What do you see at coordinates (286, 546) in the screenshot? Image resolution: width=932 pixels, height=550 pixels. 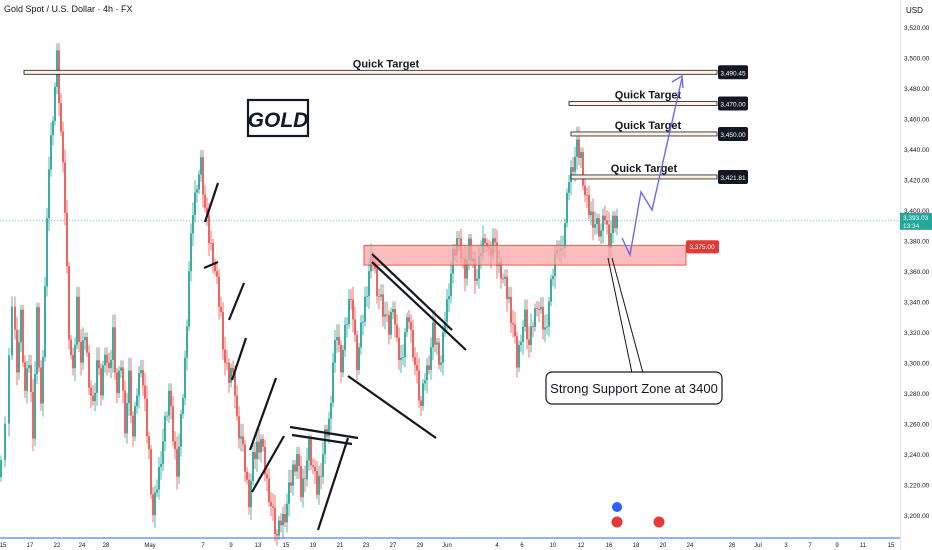 I see `time-tick-label: 15` at bounding box center [286, 546].